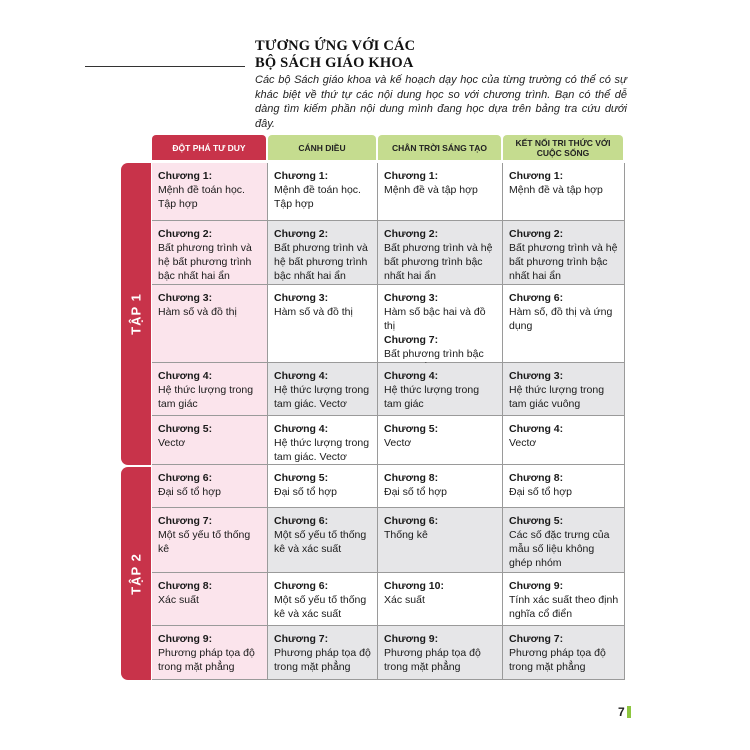 The height and width of the screenshot is (750, 750). Describe the element at coordinates (435, 319) in the screenshot. I see `chapter-title: Hàm số bậc hai và đồ thị` at that location.